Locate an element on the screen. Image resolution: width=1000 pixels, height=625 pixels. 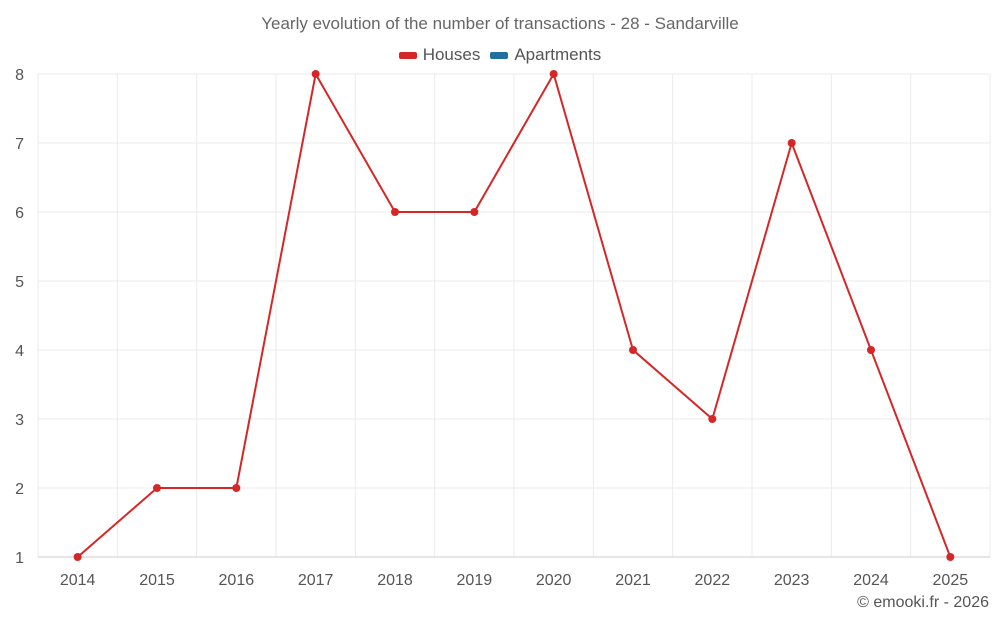
legend: Houses Apartments is located at coordinates (500, 55).